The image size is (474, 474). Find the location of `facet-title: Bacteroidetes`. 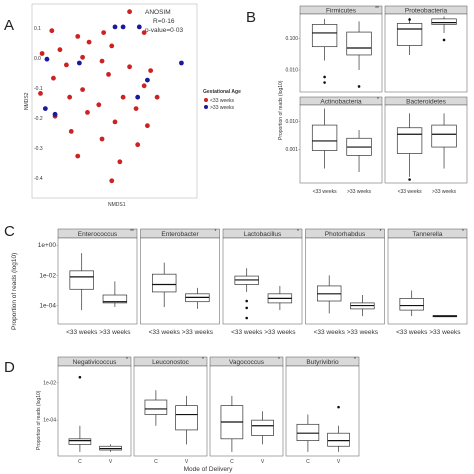

facet-title: Bacteroidetes is located at coordinates (426, 102).